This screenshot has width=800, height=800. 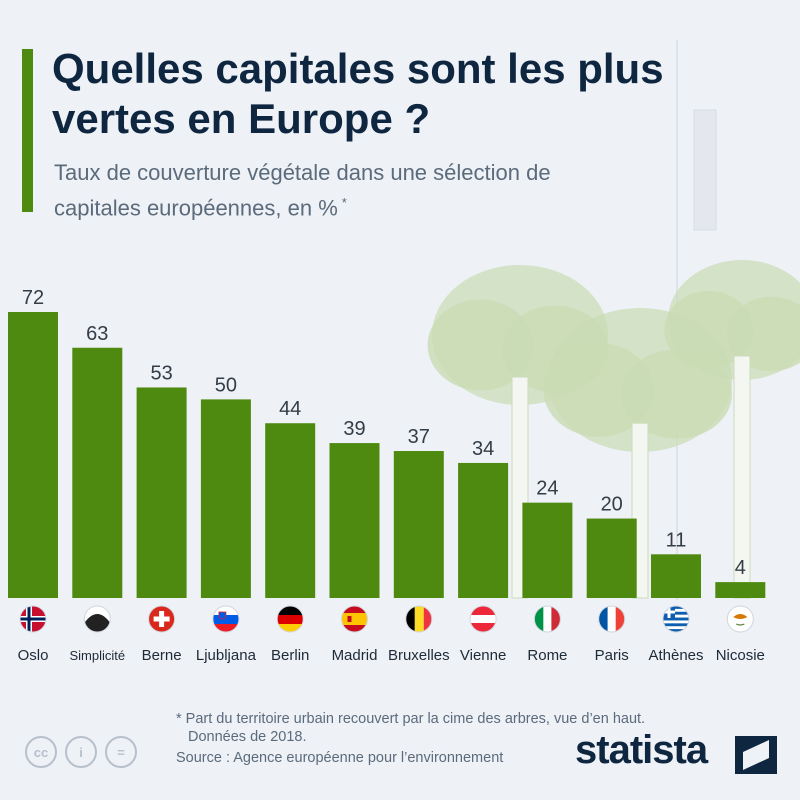 What do you see at coordinates (612, 619) in the screenshot?
I see `flag-france-icon` at bounding box center [612, 619].